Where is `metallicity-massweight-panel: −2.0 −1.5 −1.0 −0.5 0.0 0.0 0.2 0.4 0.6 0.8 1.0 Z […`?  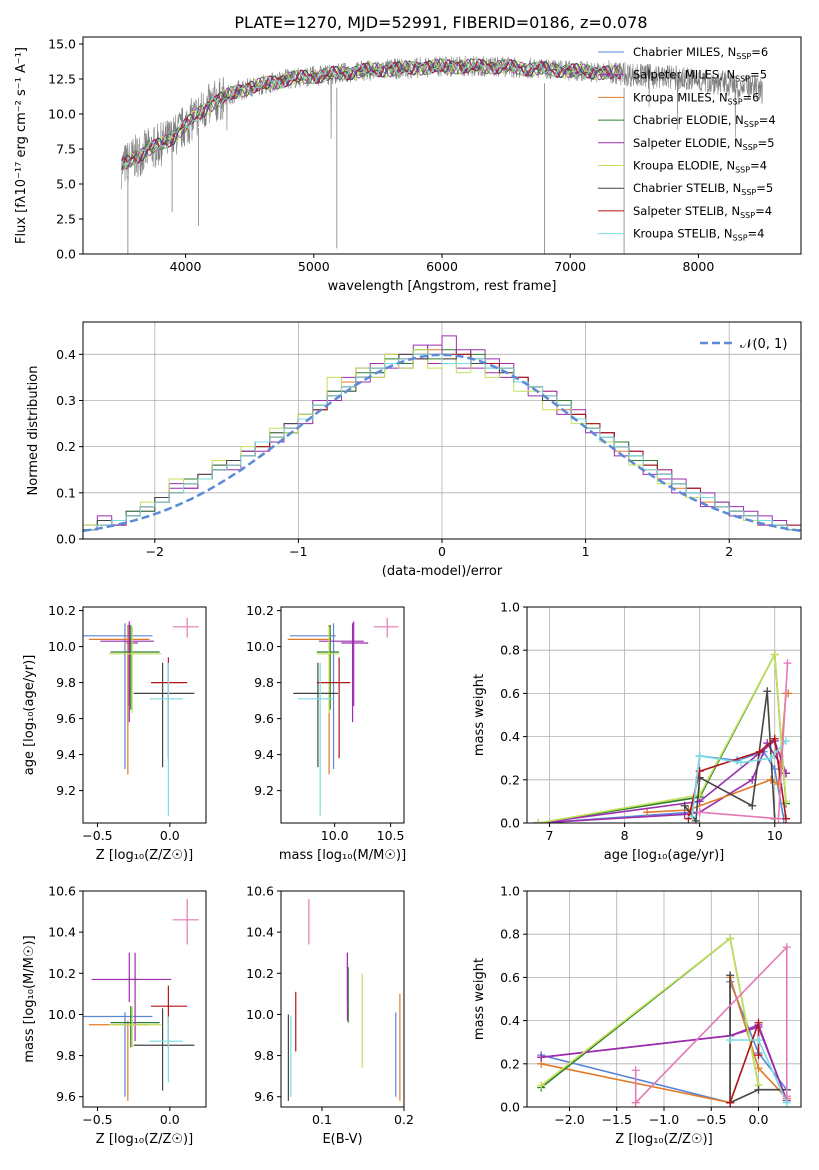
metallicity-massweight-panel: −2.0 −1.5 −1.0 −0.5 0.0 0.0 0.2 0.4 0.6 0.8 1.0 Z [… is located at coordinates (637, 1015).